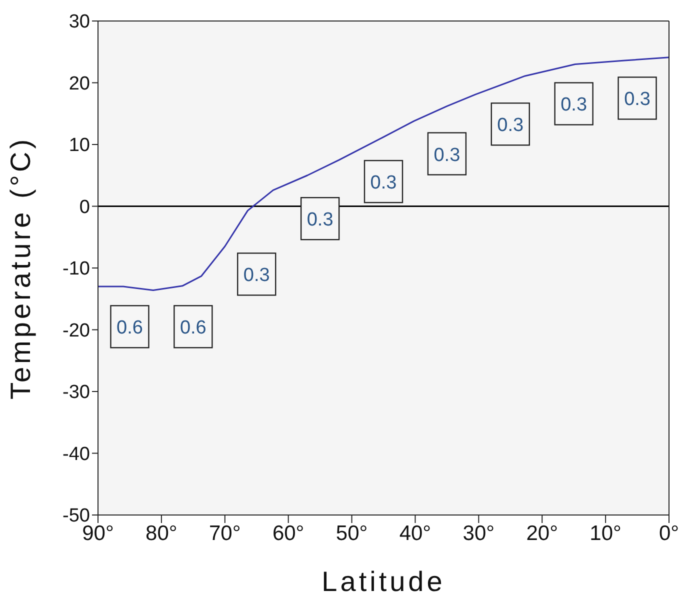  Describe the element at coordinates (76, 454) in the screenshot. I see `y-tick-label: -40` at that location.